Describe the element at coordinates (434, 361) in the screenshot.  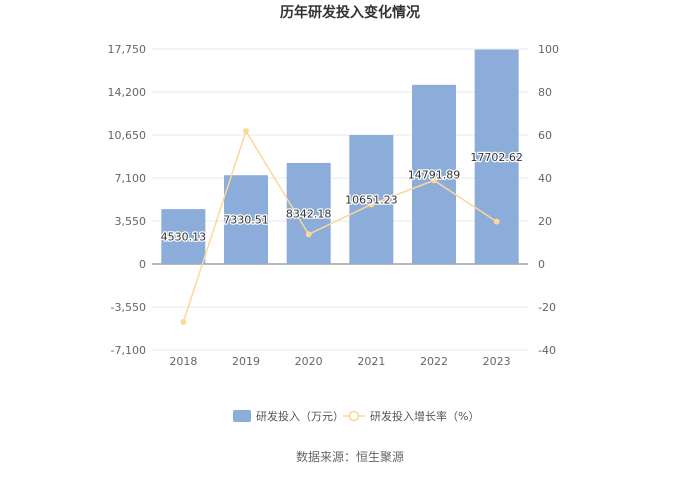
I see `x-tick-label: 2022` at that location.